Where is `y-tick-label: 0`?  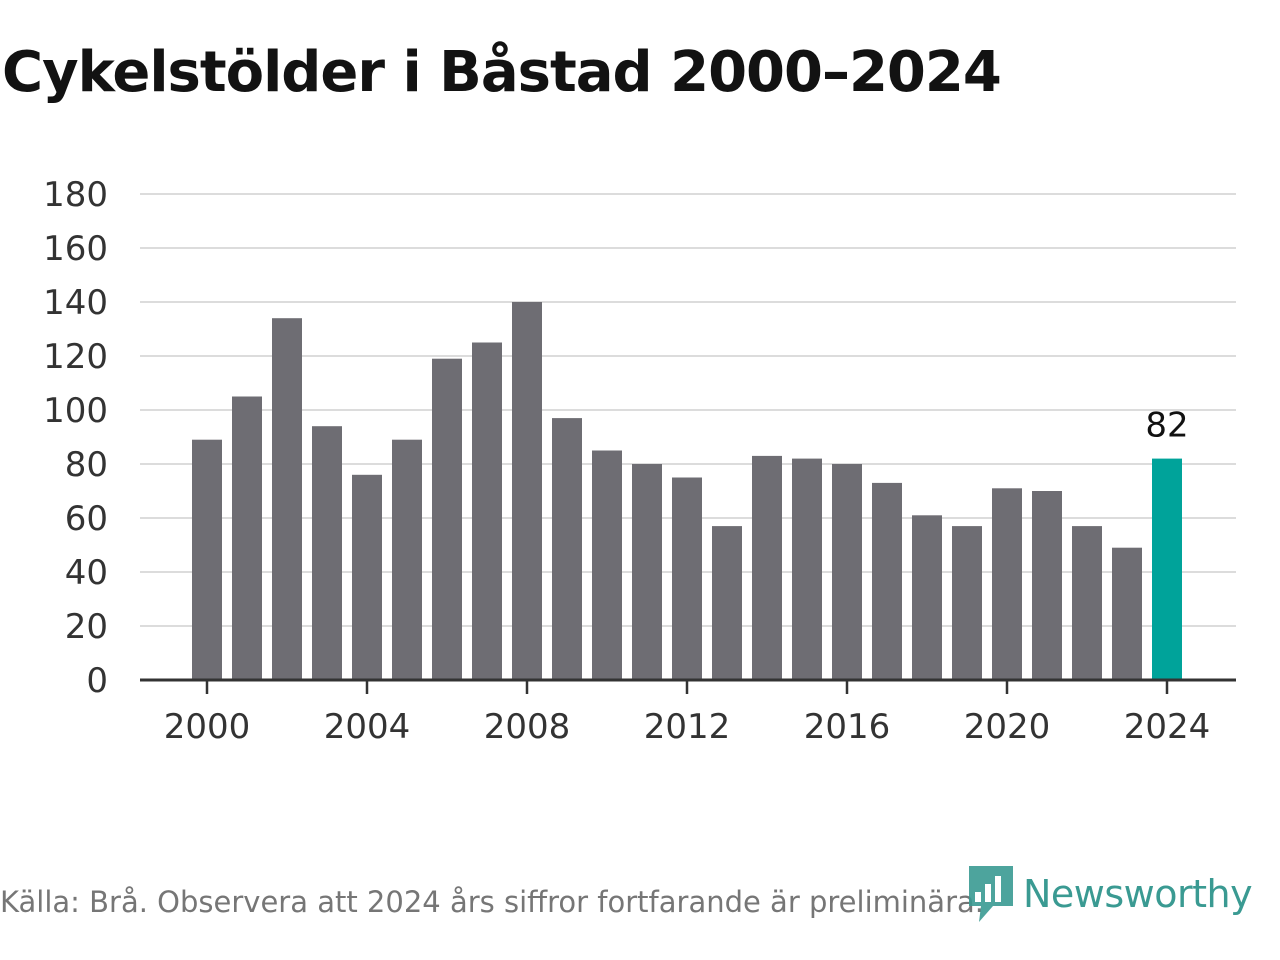 y-tick-label: 0 is located at coordinates (97, 681).